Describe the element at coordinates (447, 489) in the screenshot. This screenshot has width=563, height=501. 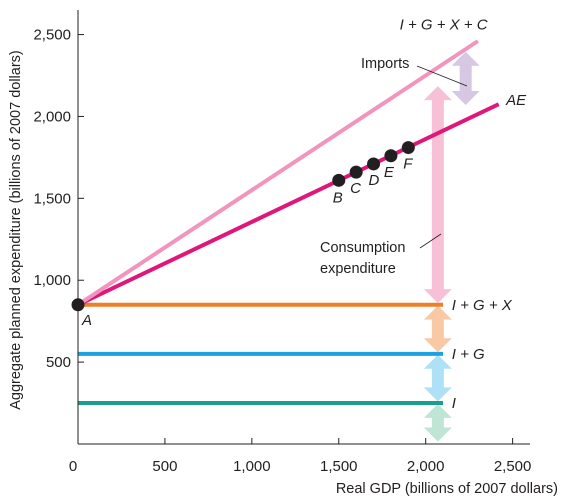
I see `x-axis-title: Real GDP (billions of 2007 dollars)` at that location.